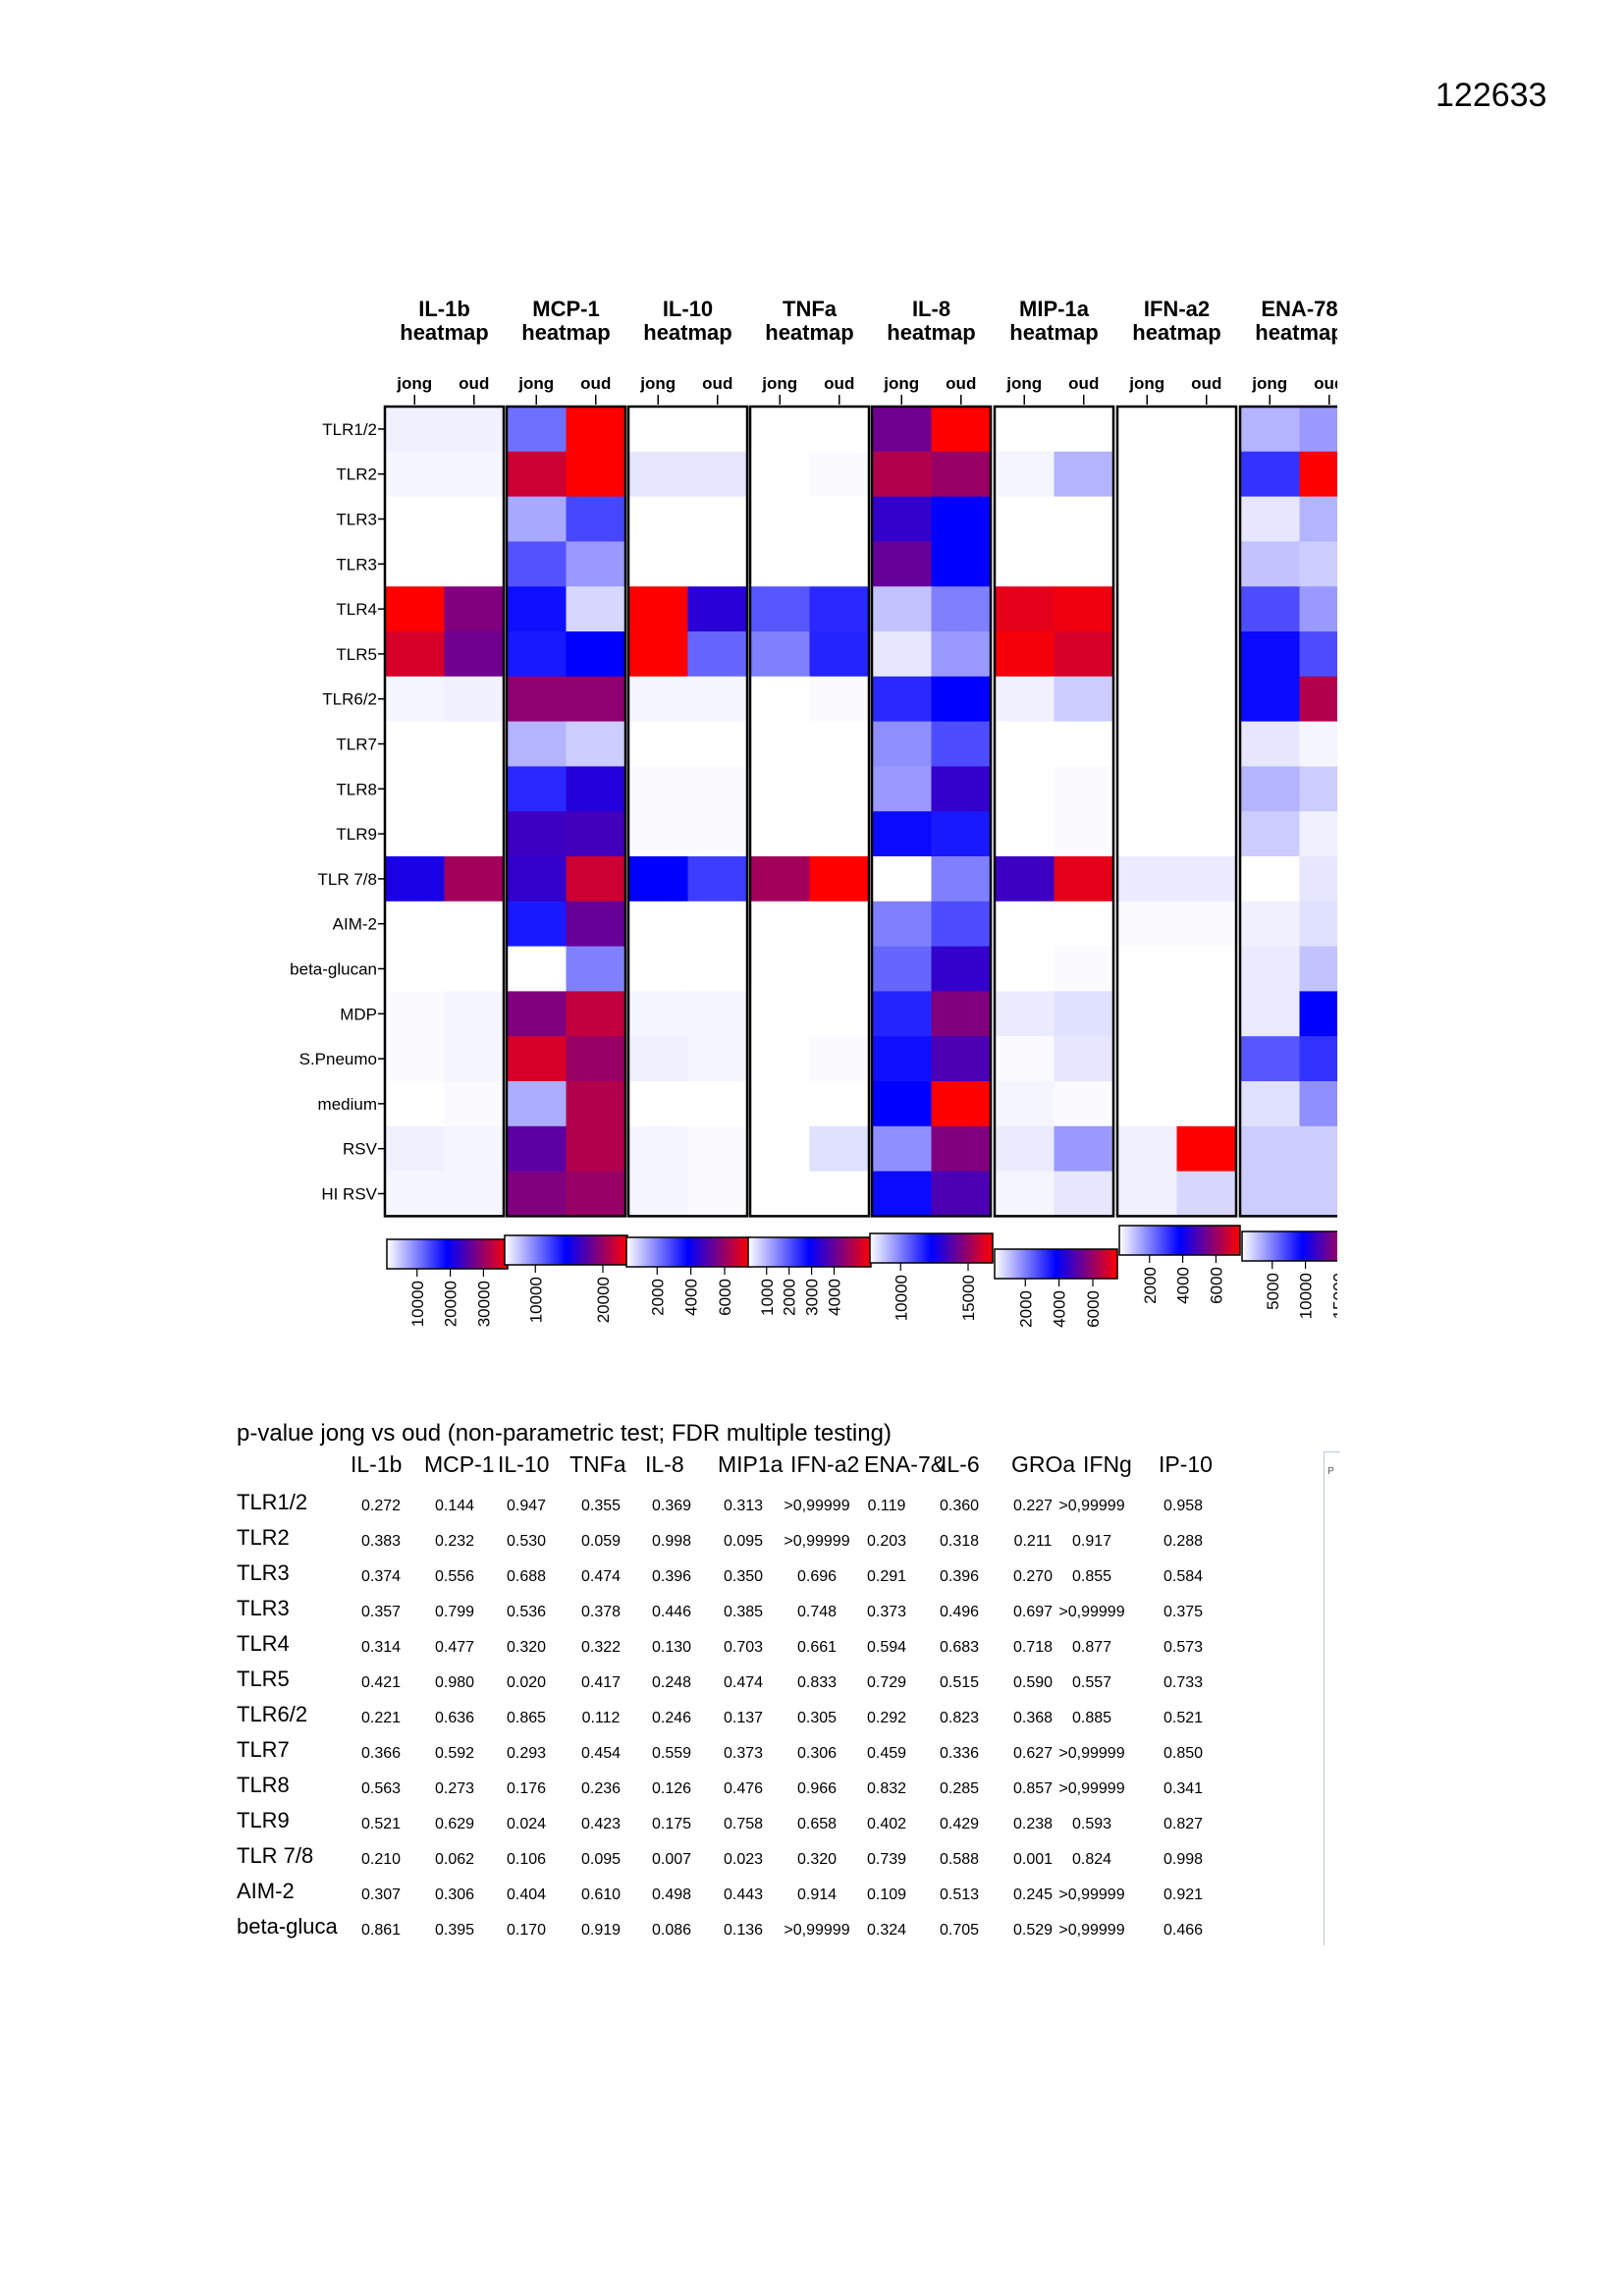 The image size is (1624, 2296). Describe the element at coordinates (671, 1824) in the screenshot. I see `table-cell: 0.175` at that location.